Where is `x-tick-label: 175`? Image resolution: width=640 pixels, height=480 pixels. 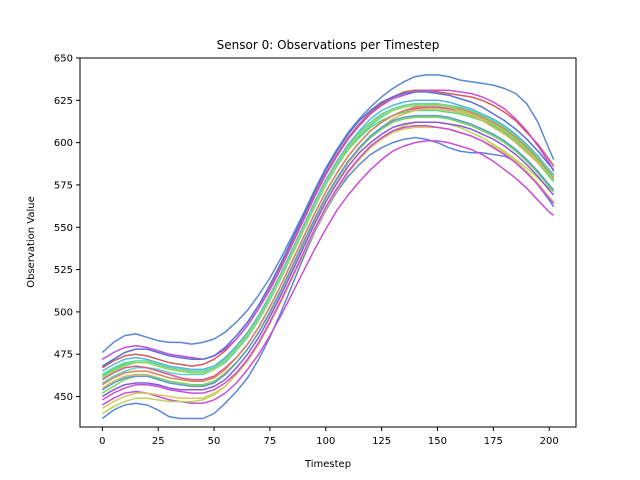
x-tick-label: 175 is located at coordinates (493, 441).